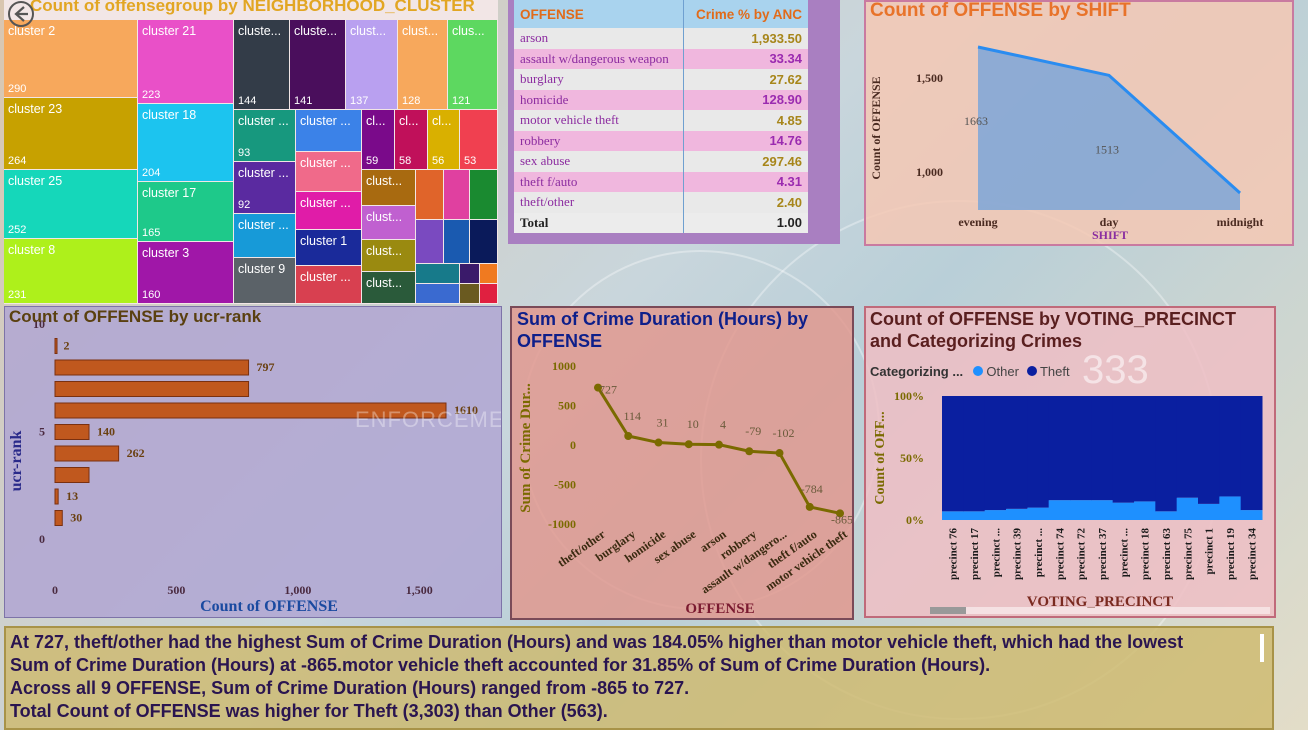 The image size is (1308, 730). I want to click on treemap-cell-label: cluster 18, so click(169, 115).